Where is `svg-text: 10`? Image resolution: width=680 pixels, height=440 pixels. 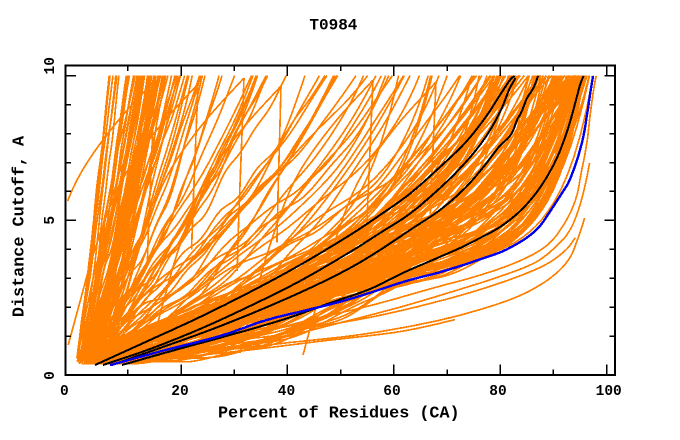 svg-text: 10 is located at coordinates (51, 65).